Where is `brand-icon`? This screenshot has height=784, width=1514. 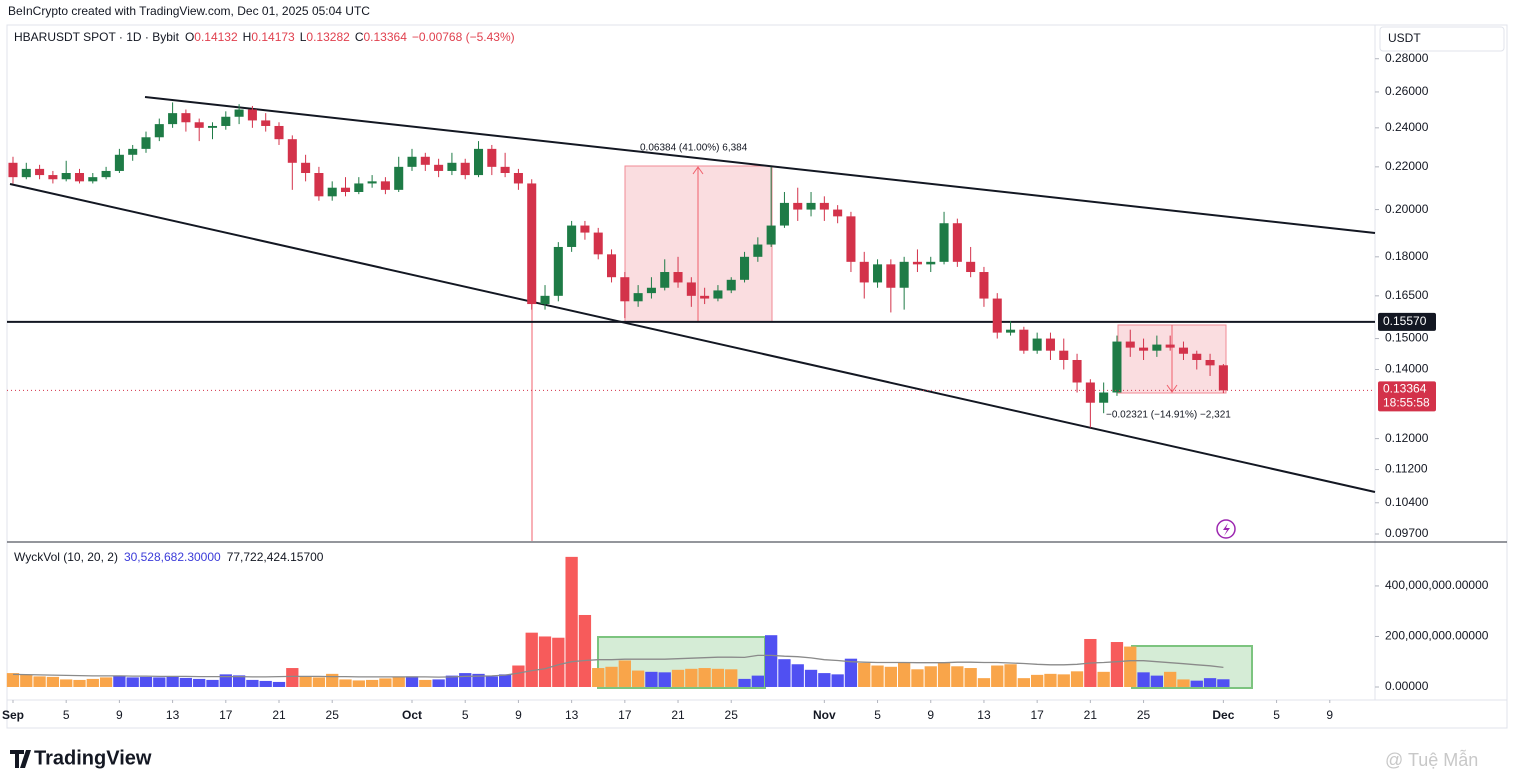
brand-icon is located at coordinates (20, 759).